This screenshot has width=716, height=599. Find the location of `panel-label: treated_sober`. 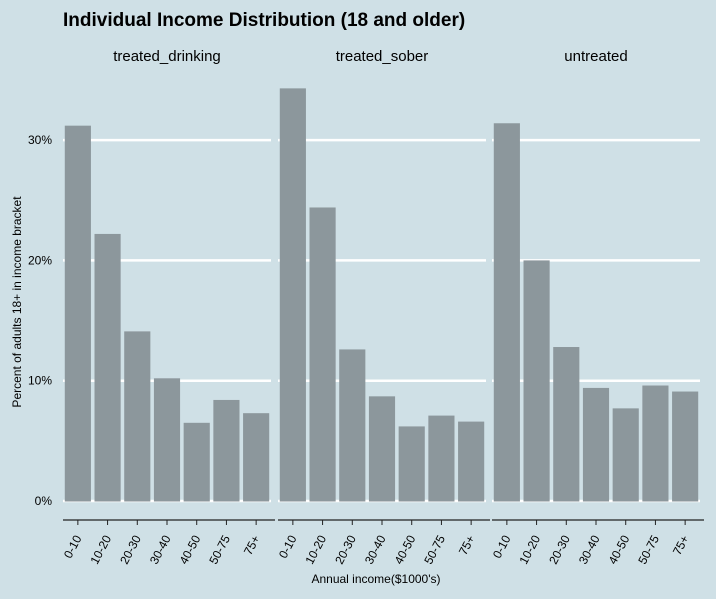

panel-label: treated_sober is located at coordinates (382, 56).